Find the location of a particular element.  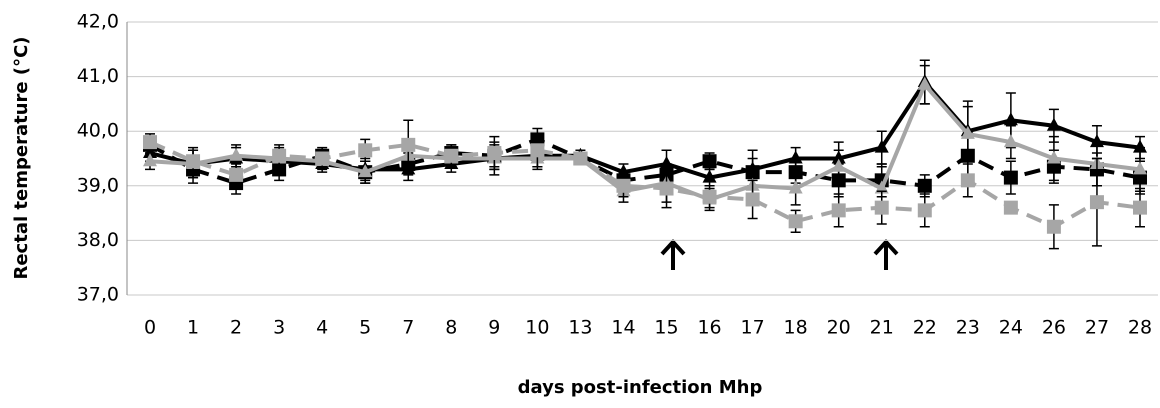

x-tick-label: 15 is located at coordinates (666, 328).